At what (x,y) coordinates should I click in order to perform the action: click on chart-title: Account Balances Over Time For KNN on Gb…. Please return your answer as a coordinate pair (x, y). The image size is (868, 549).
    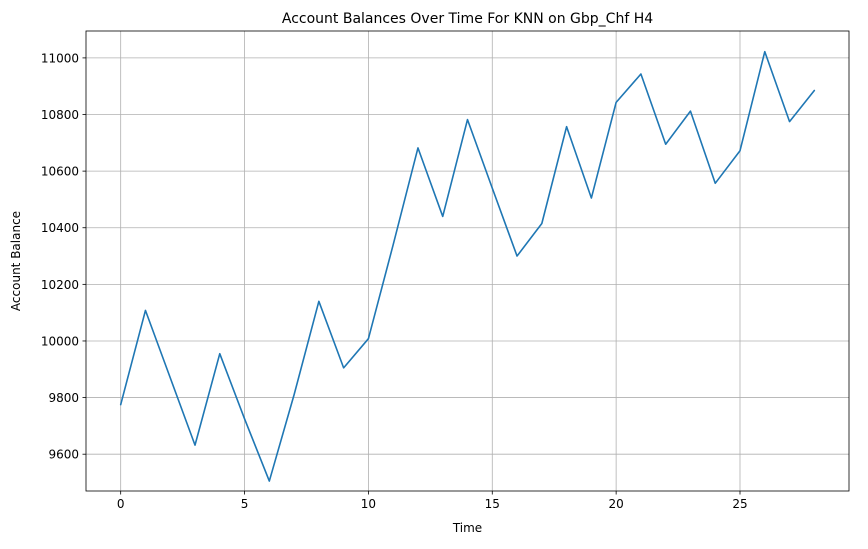
    Looking at the image, I should click on (467, 19).